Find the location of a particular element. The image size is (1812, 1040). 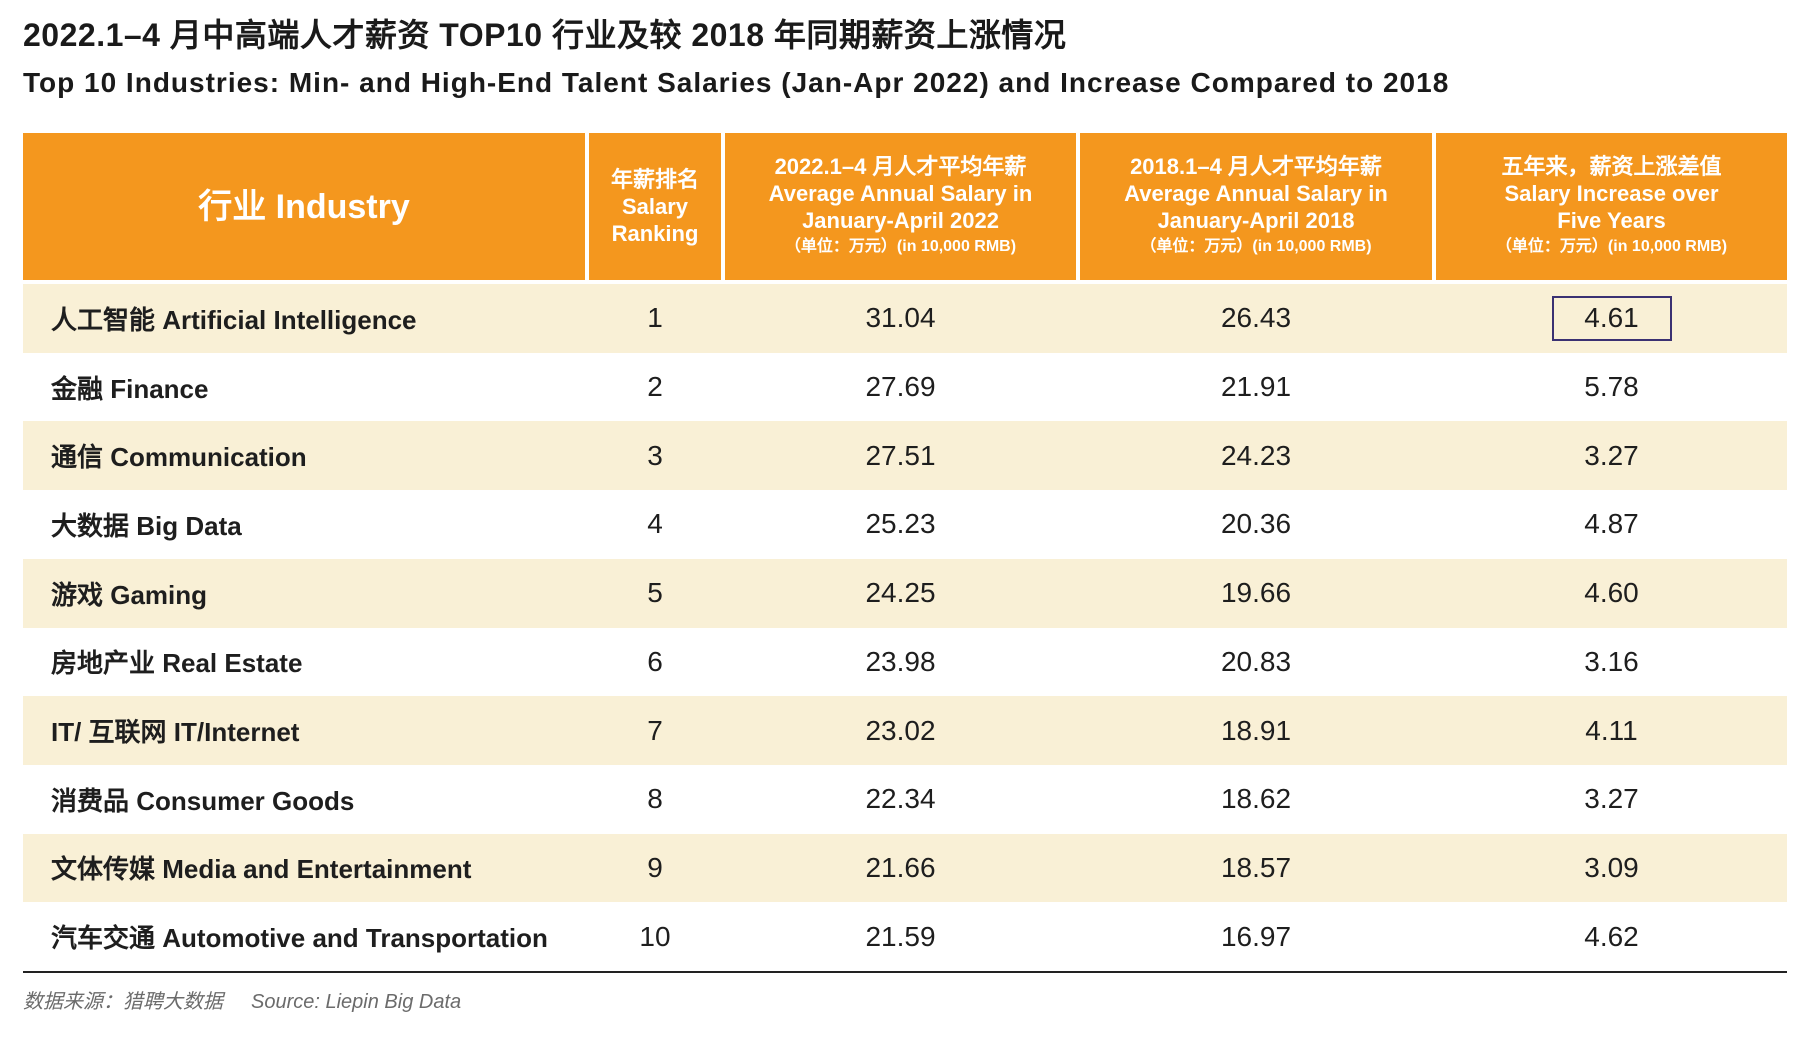

cell-rank: 7 is located at coordinates (655, 730).